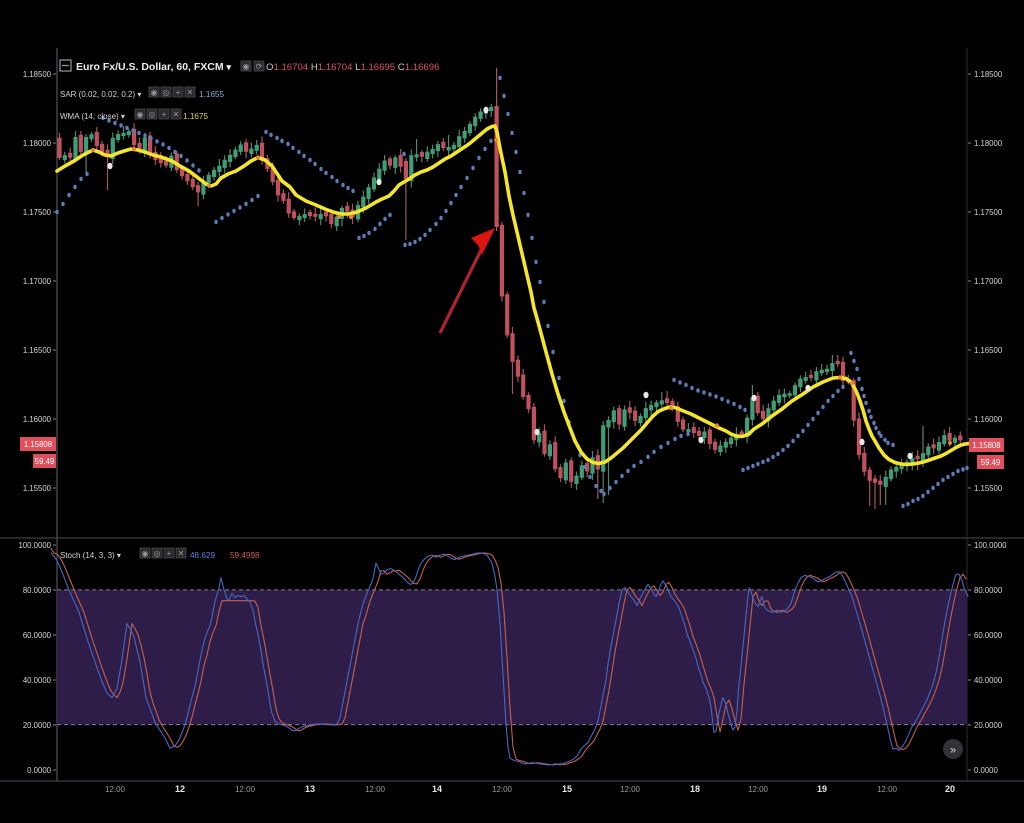 The height and width of the screenshot is (823, 1024). What do you see at coordinates (90, 555) in the screenshot?
I see `svg-text: Stoch (14, 3, 3) ▾` at bounding box center [90, 555].